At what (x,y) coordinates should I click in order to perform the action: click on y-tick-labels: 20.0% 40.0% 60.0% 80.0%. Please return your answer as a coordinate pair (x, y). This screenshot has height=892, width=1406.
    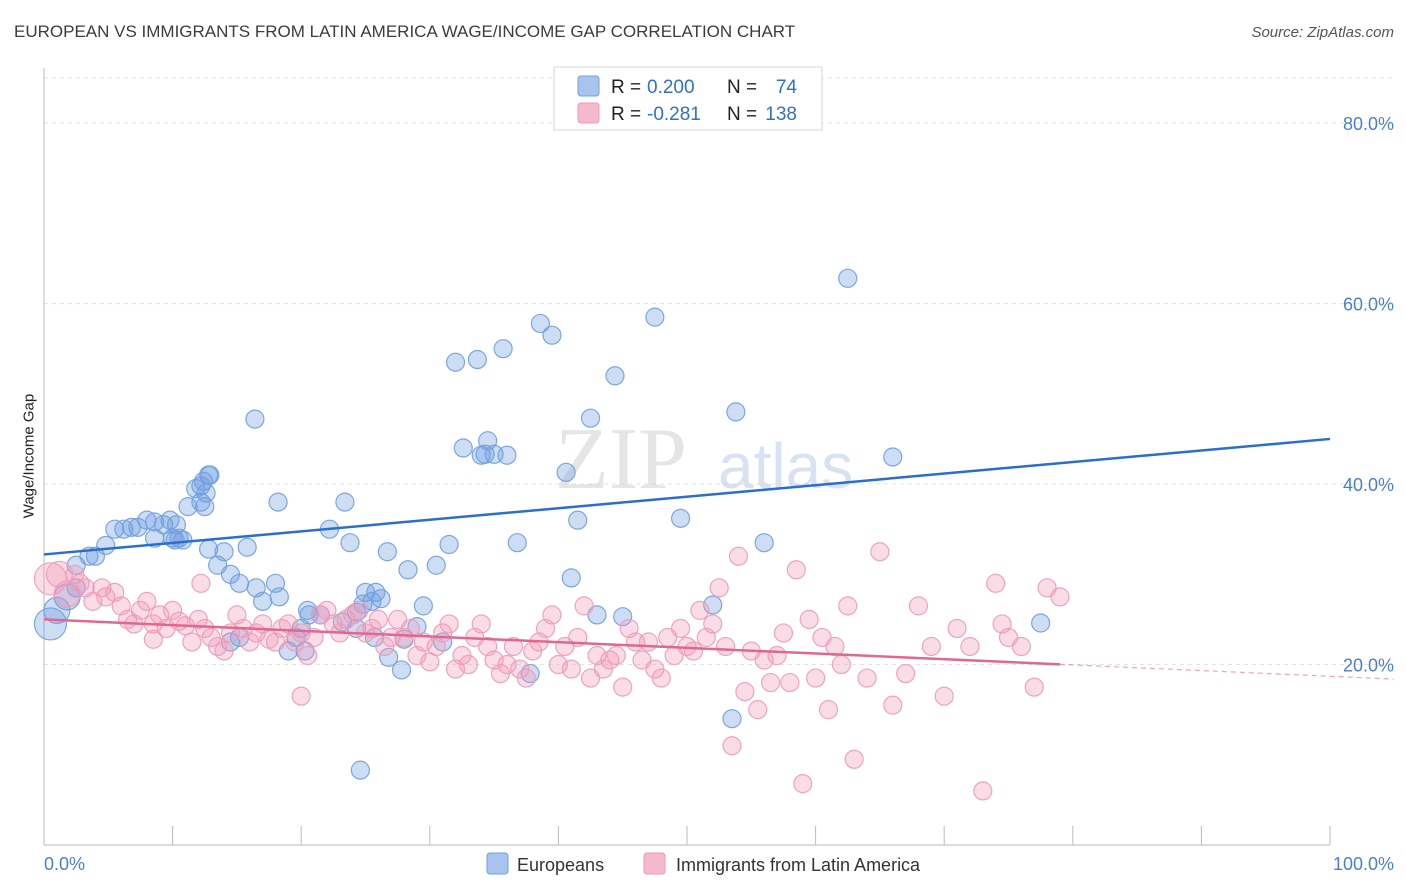
    Looking at the image, I should click on (1368, 394).